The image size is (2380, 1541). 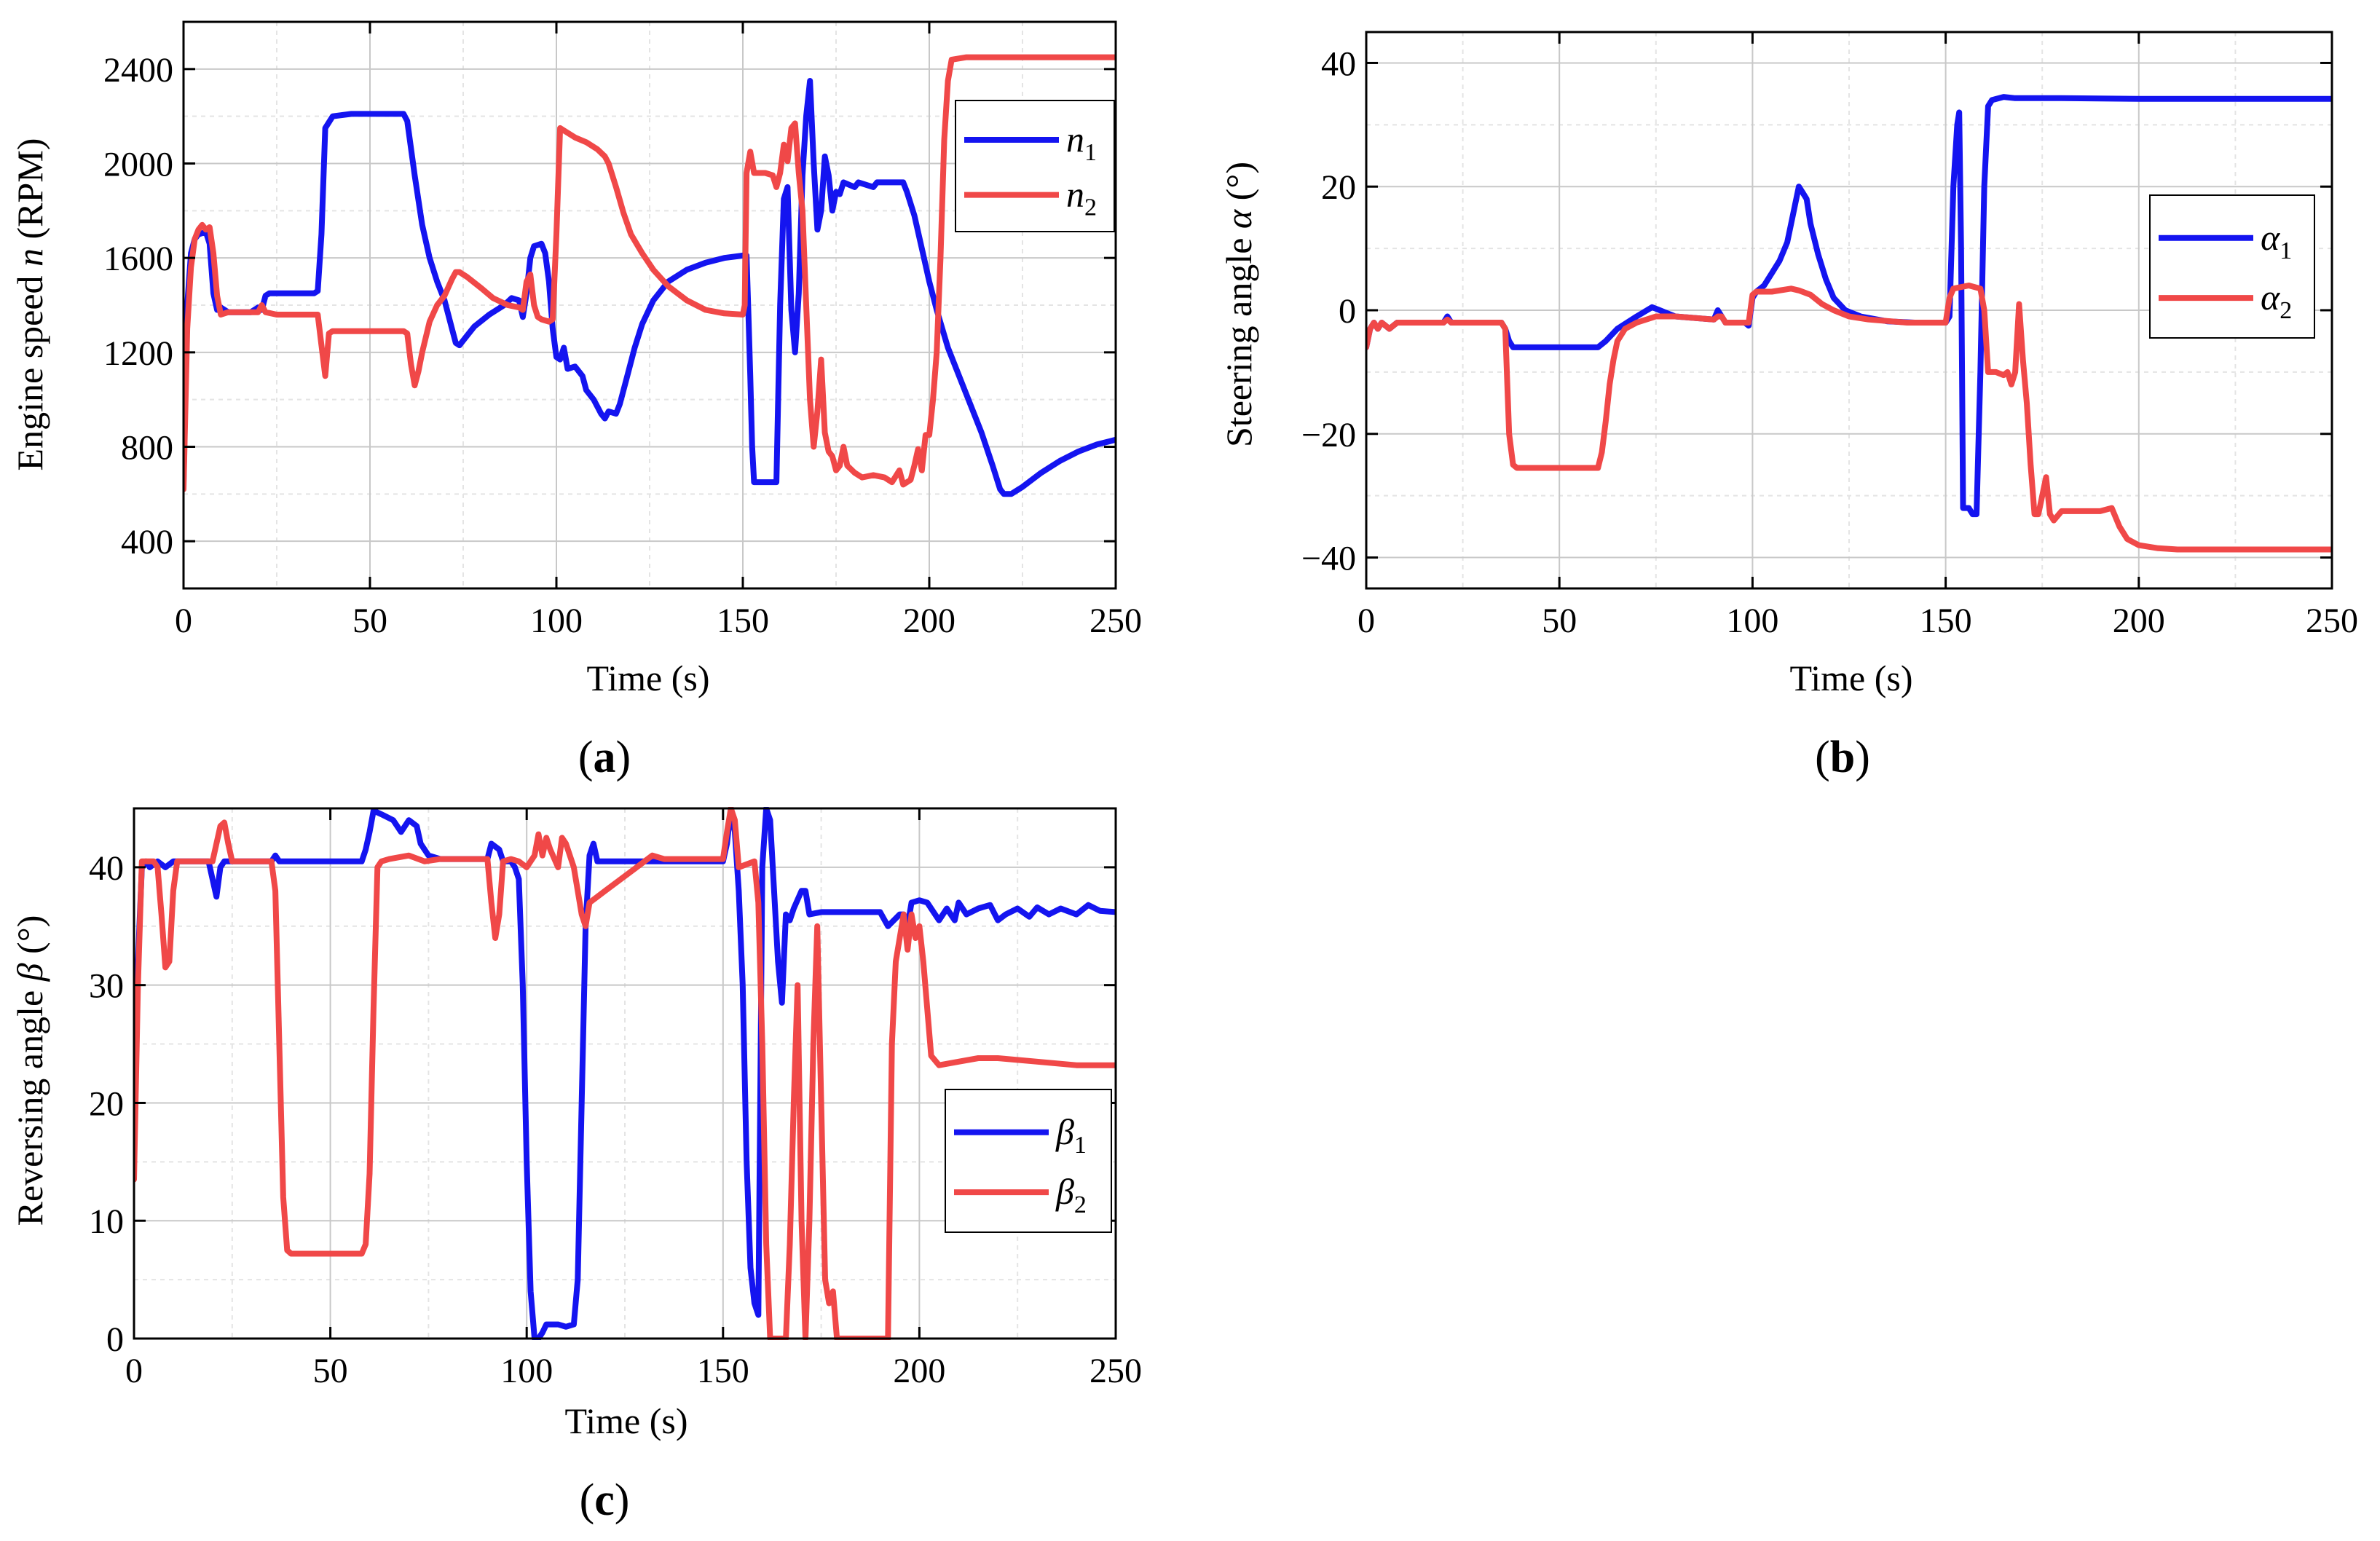 I want to click on plot-series-c, so click(x=625, y=1073).